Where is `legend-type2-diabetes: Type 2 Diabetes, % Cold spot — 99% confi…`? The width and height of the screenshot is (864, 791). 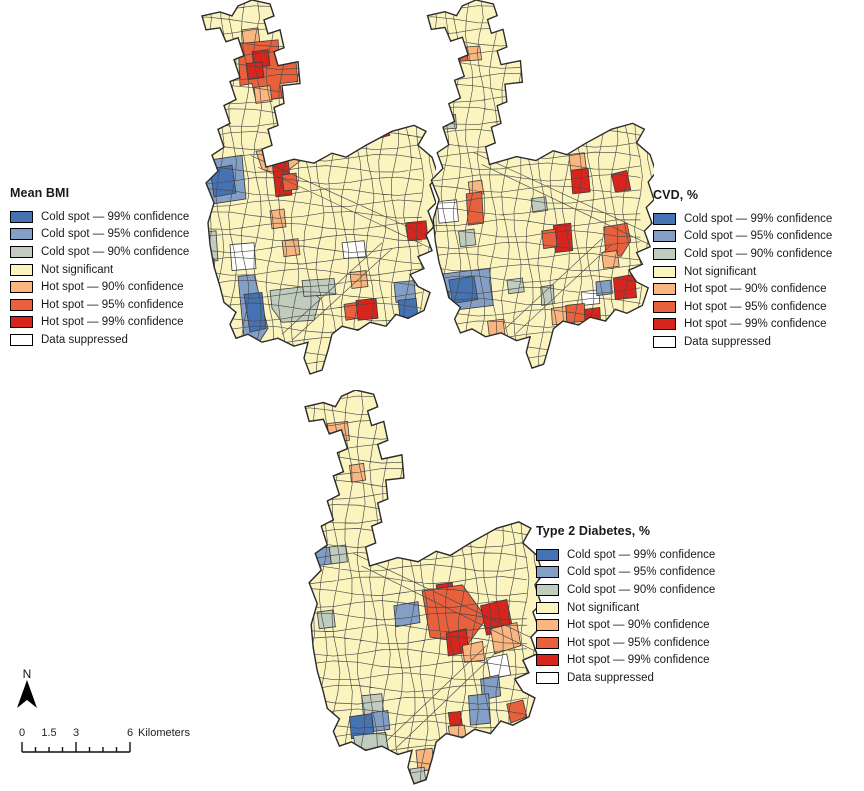 legend-type2-diabetes: Type 2 Diabetes, % Cold spot — 99% confi… is located at coordinates (625, 605).